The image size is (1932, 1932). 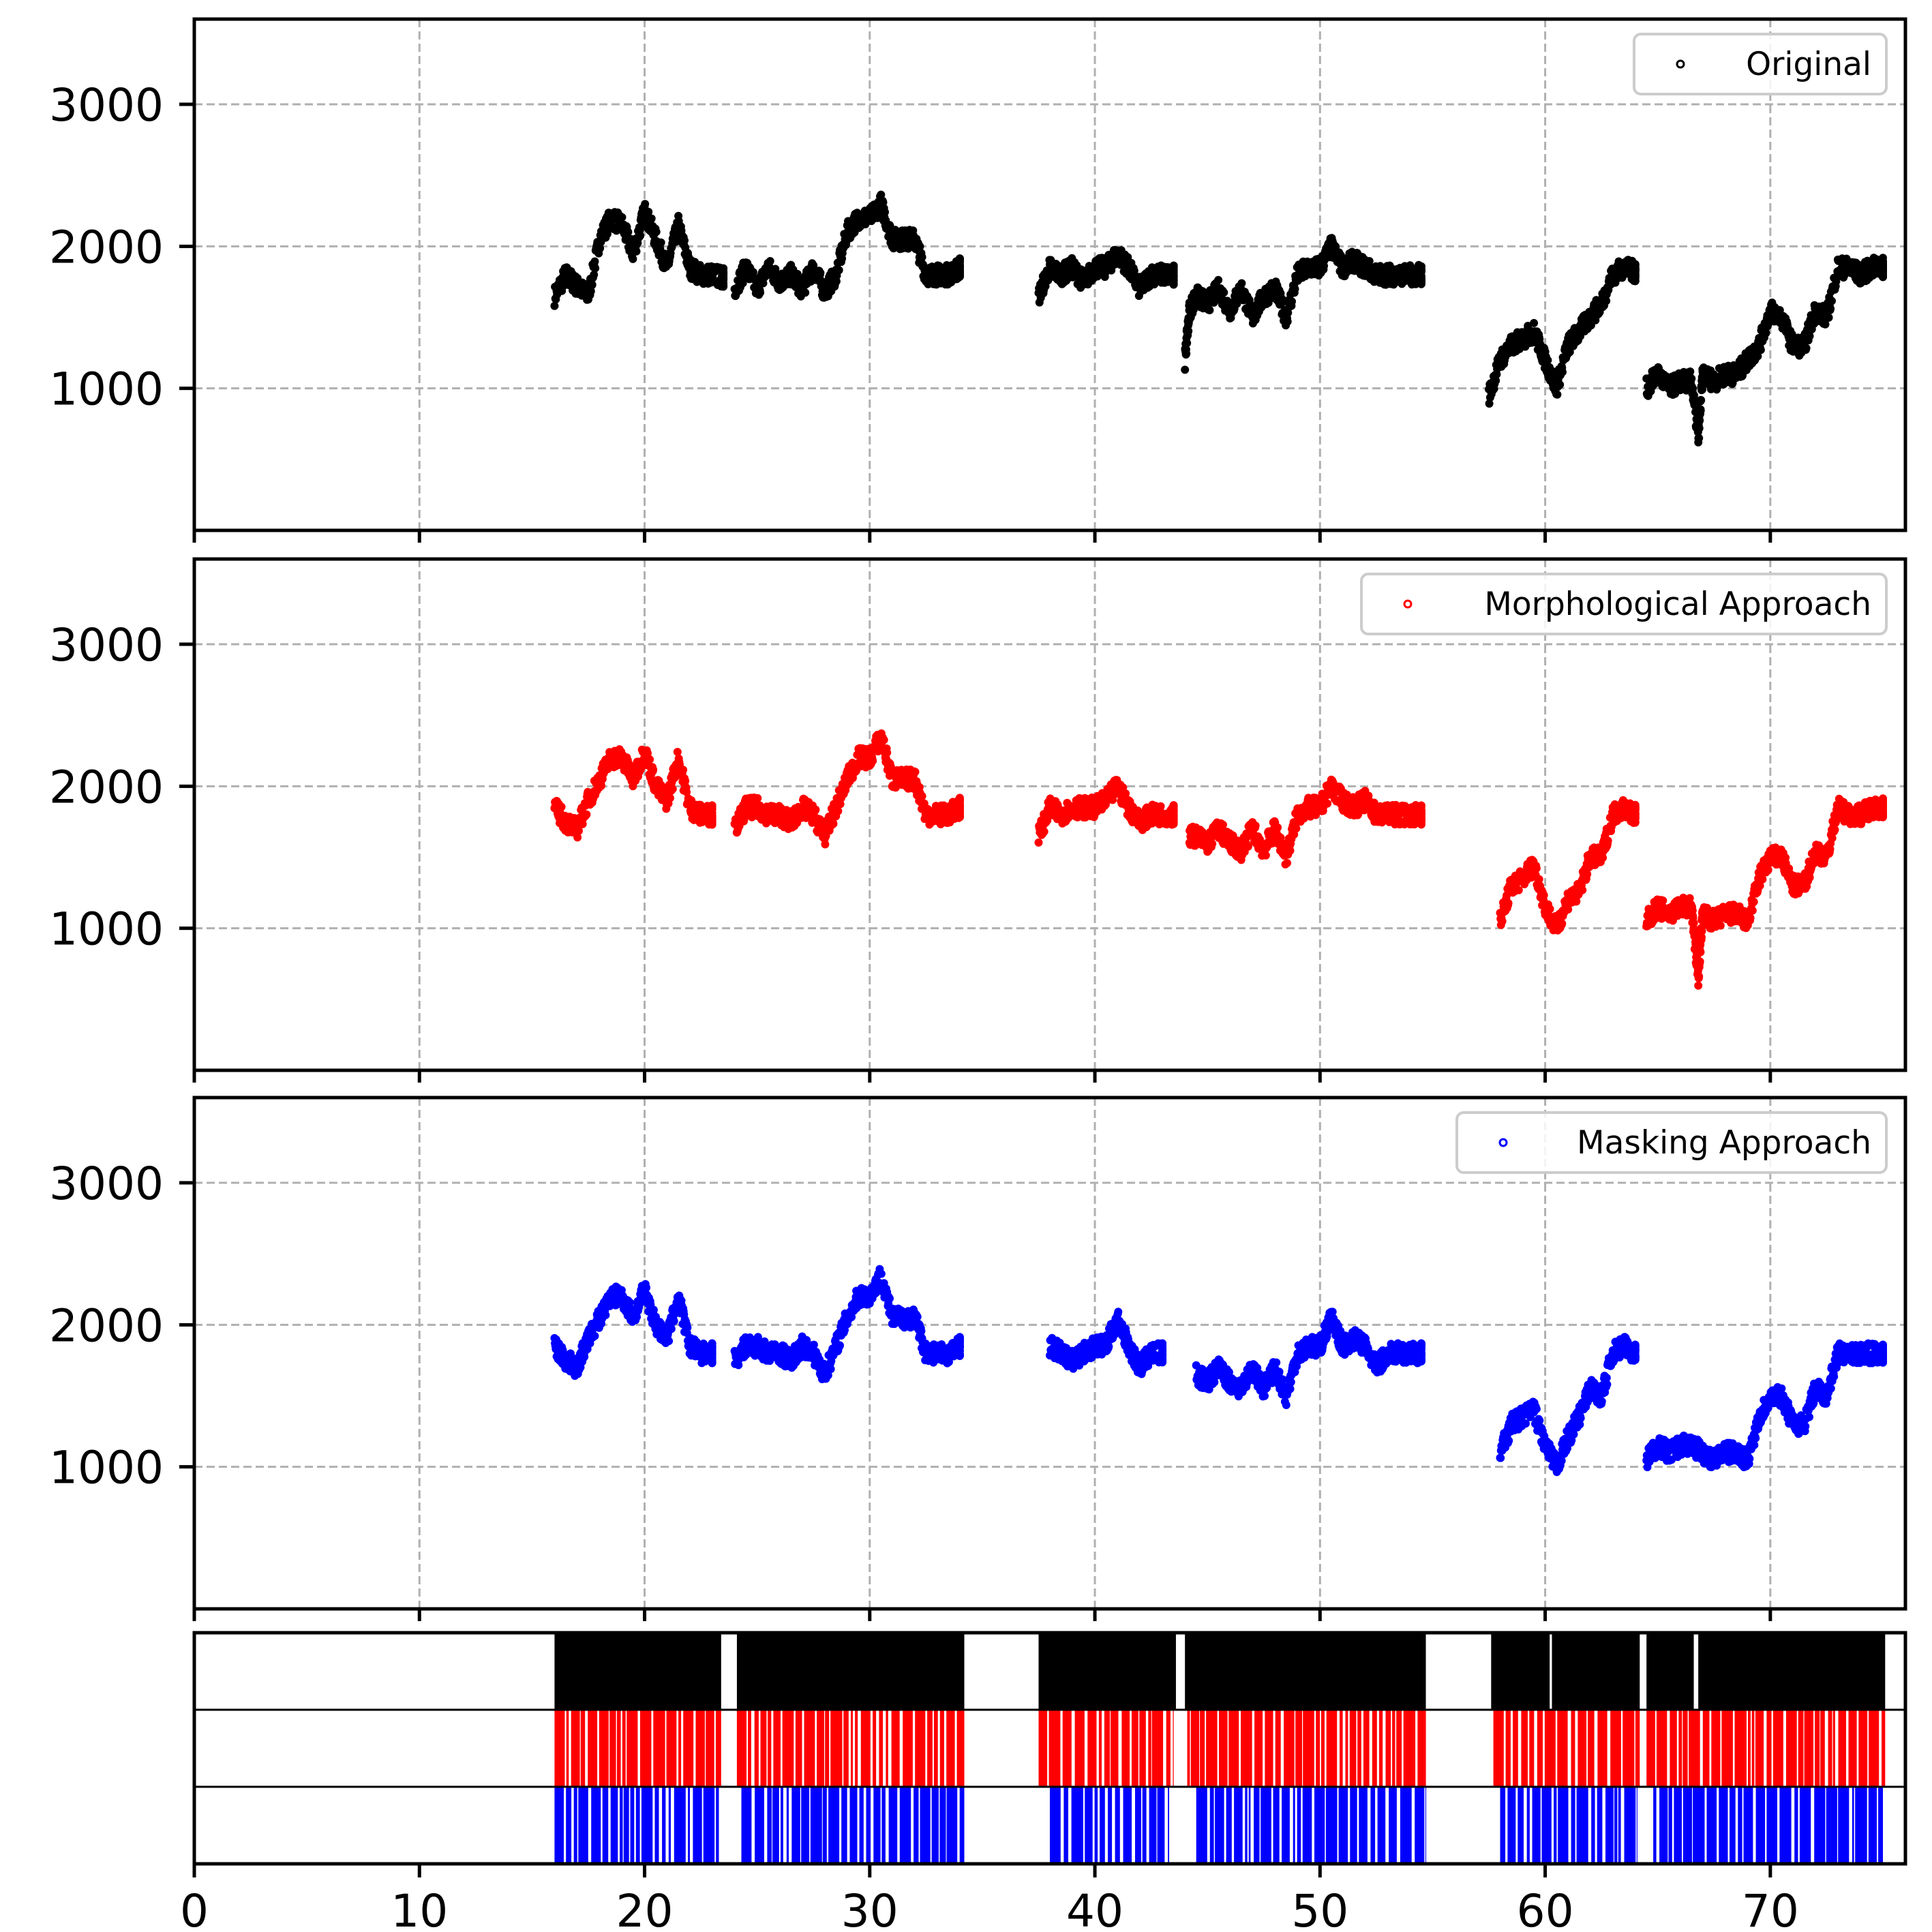 What do you see at coordinates (107, 389) in the screenshot?
I see `y-tick-label: 1000` at bounding box center [107, 389].